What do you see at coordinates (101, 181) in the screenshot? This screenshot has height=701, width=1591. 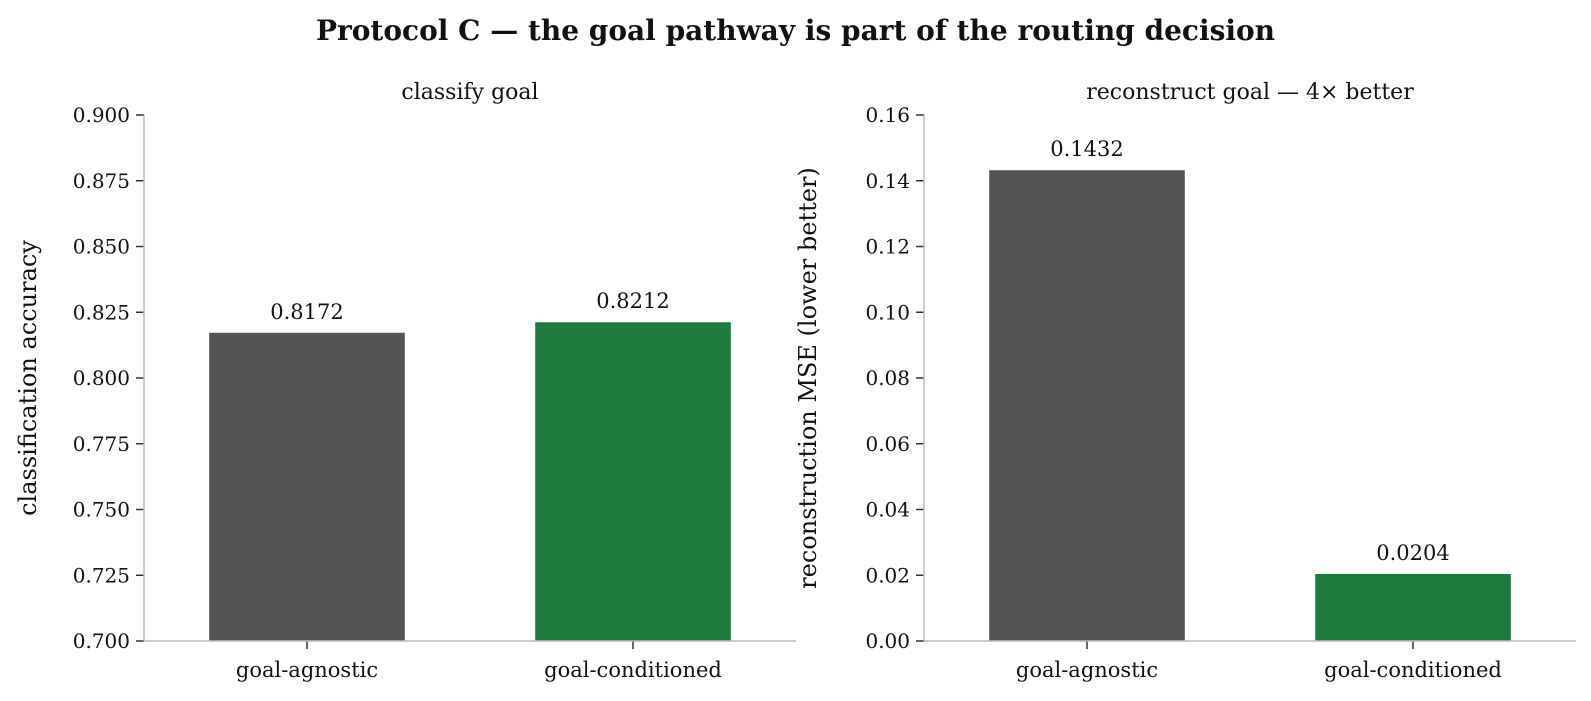 I see `y-tick-label: 0.875` at bounding box center [101, 181].